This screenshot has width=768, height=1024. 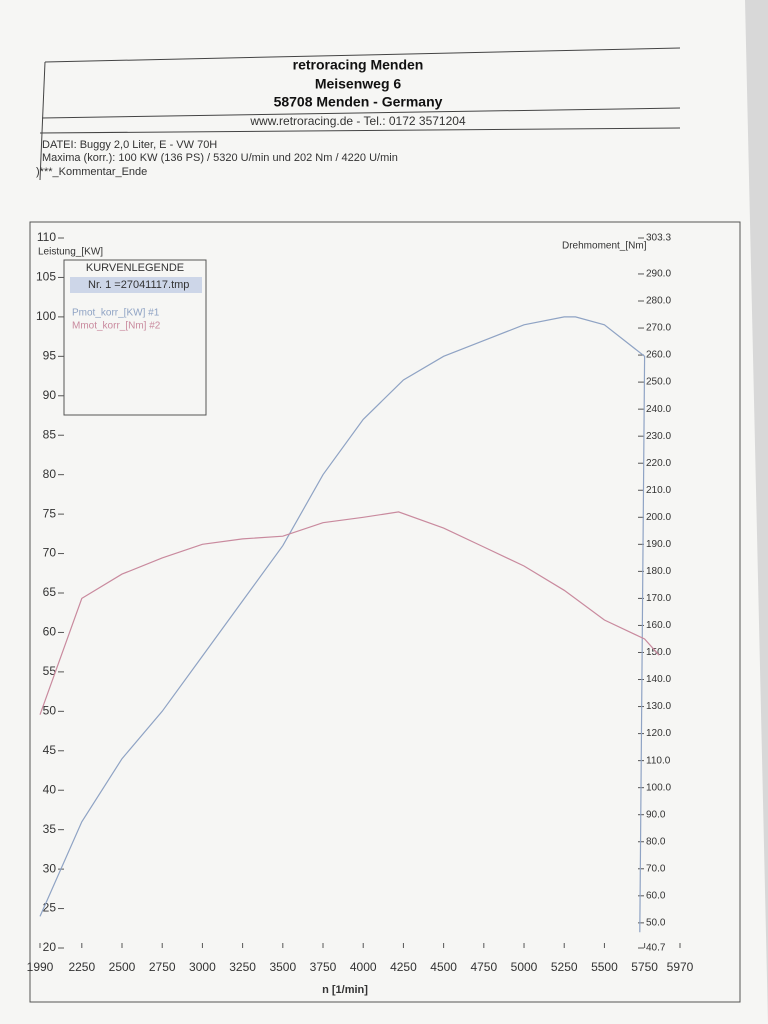 What do you see at coordinates (658, 436) in the screenshot?
I see `y2-tick-label: 230.0` at bounding box center [658, 436].